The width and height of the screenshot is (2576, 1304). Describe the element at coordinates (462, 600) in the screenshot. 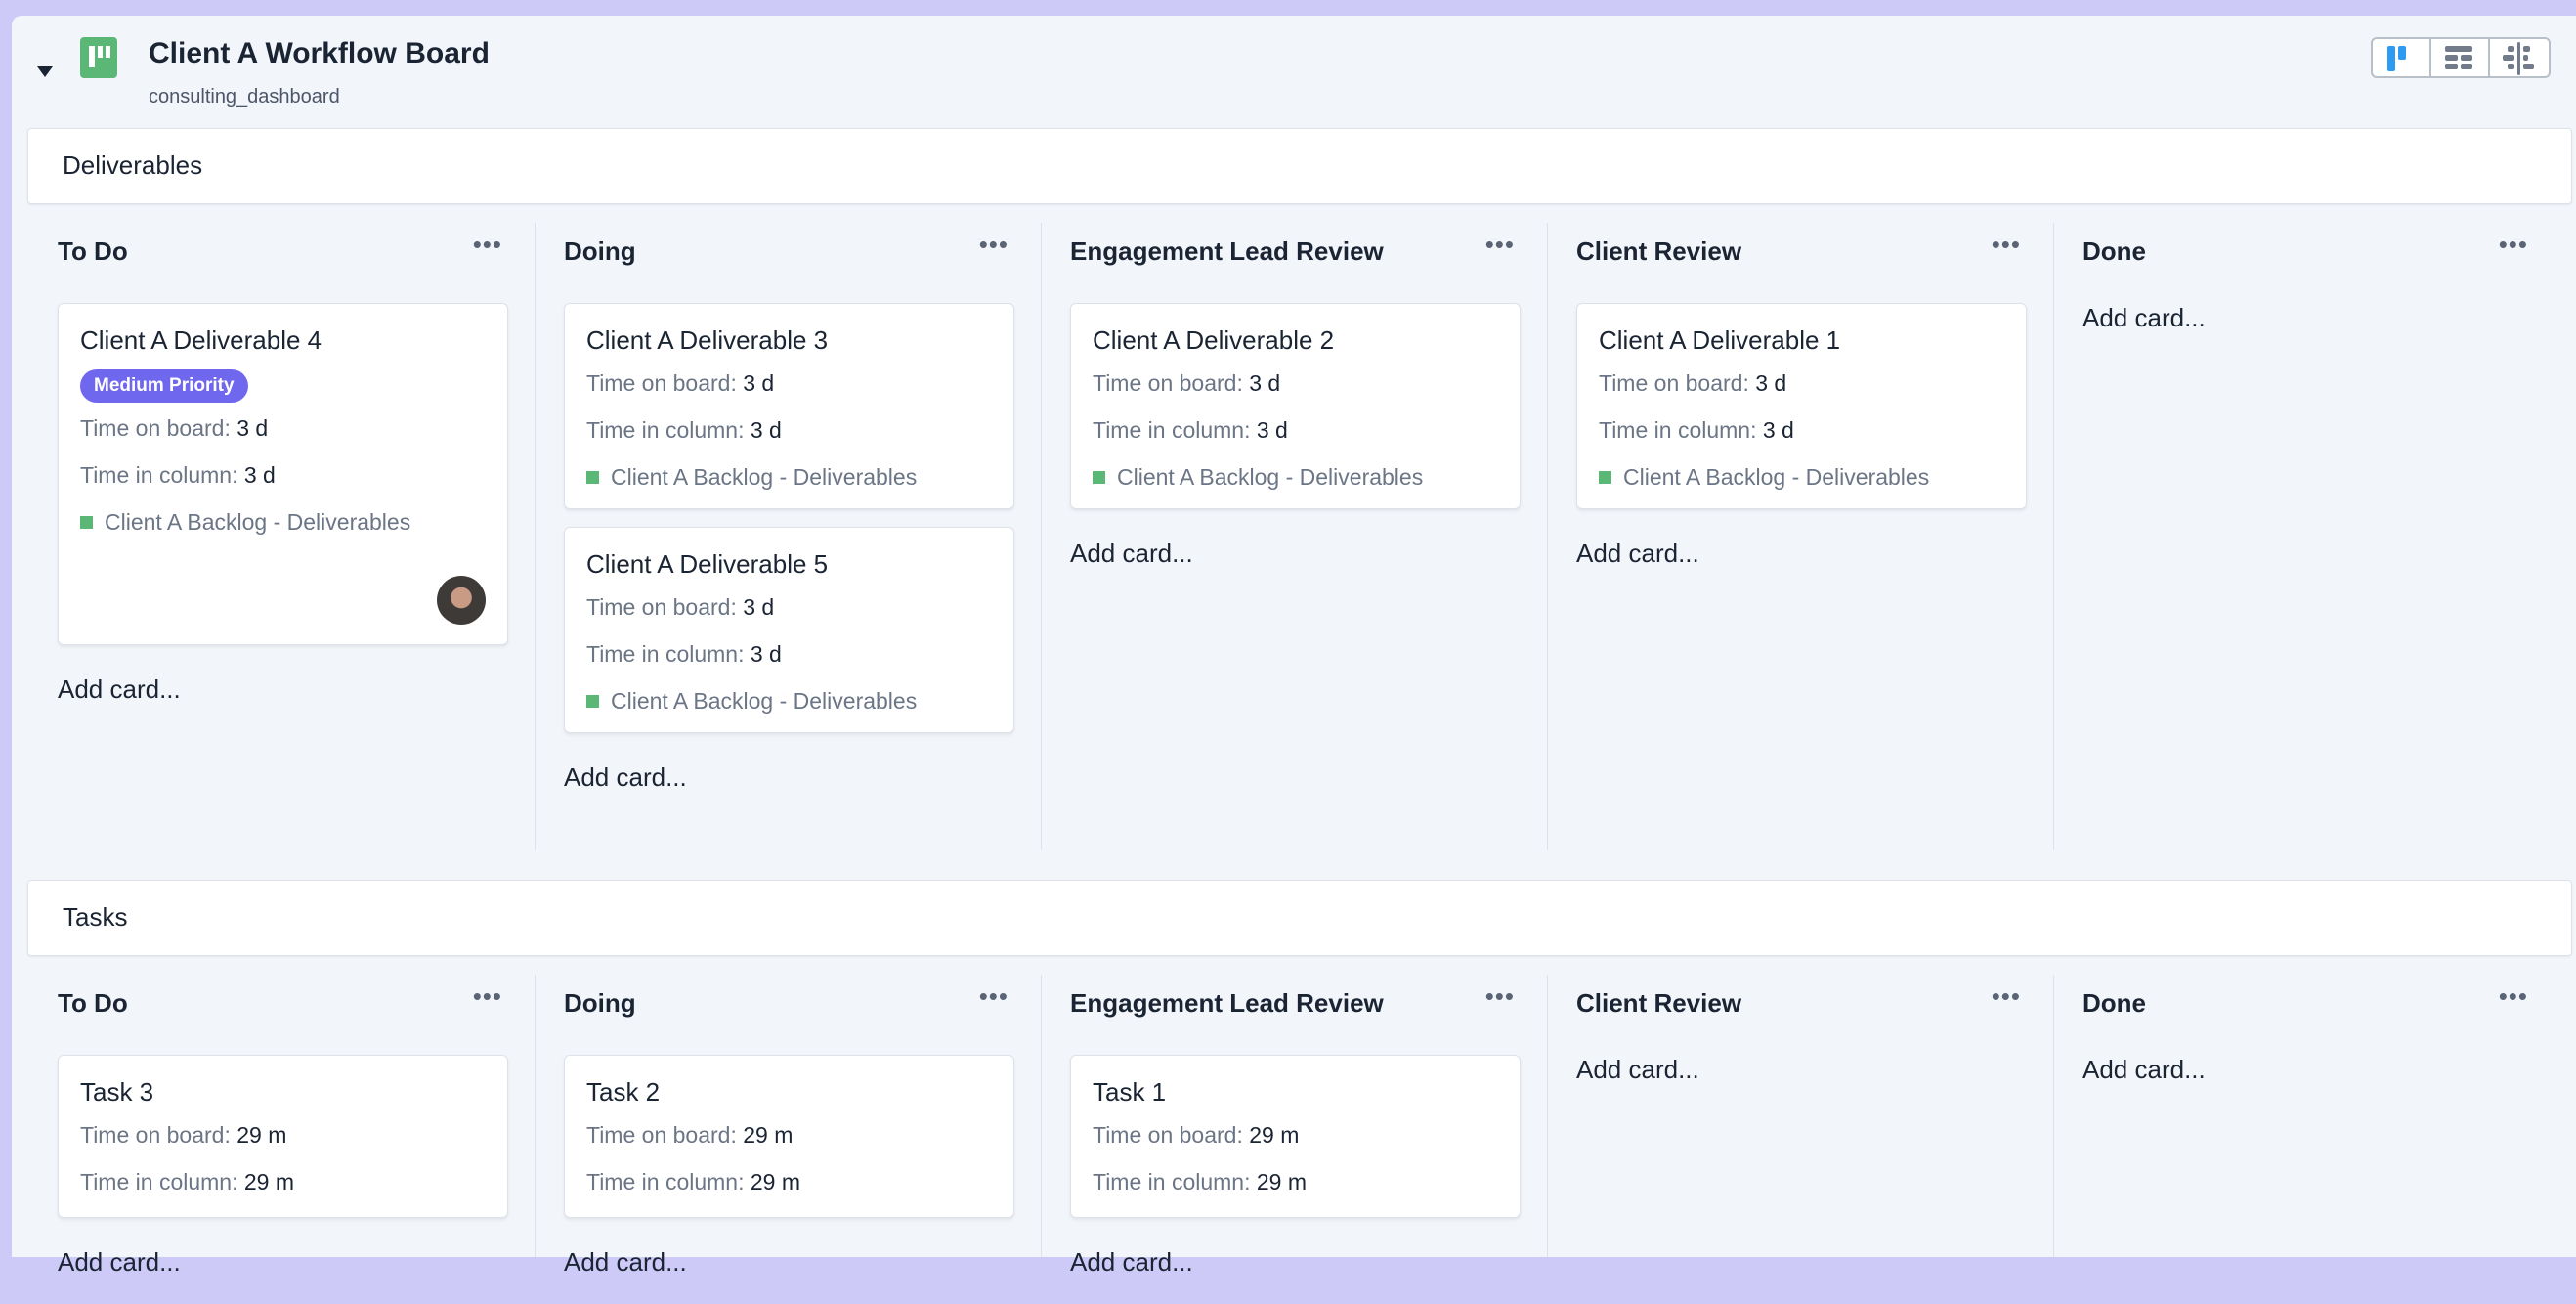

I see `avatar` at that location.